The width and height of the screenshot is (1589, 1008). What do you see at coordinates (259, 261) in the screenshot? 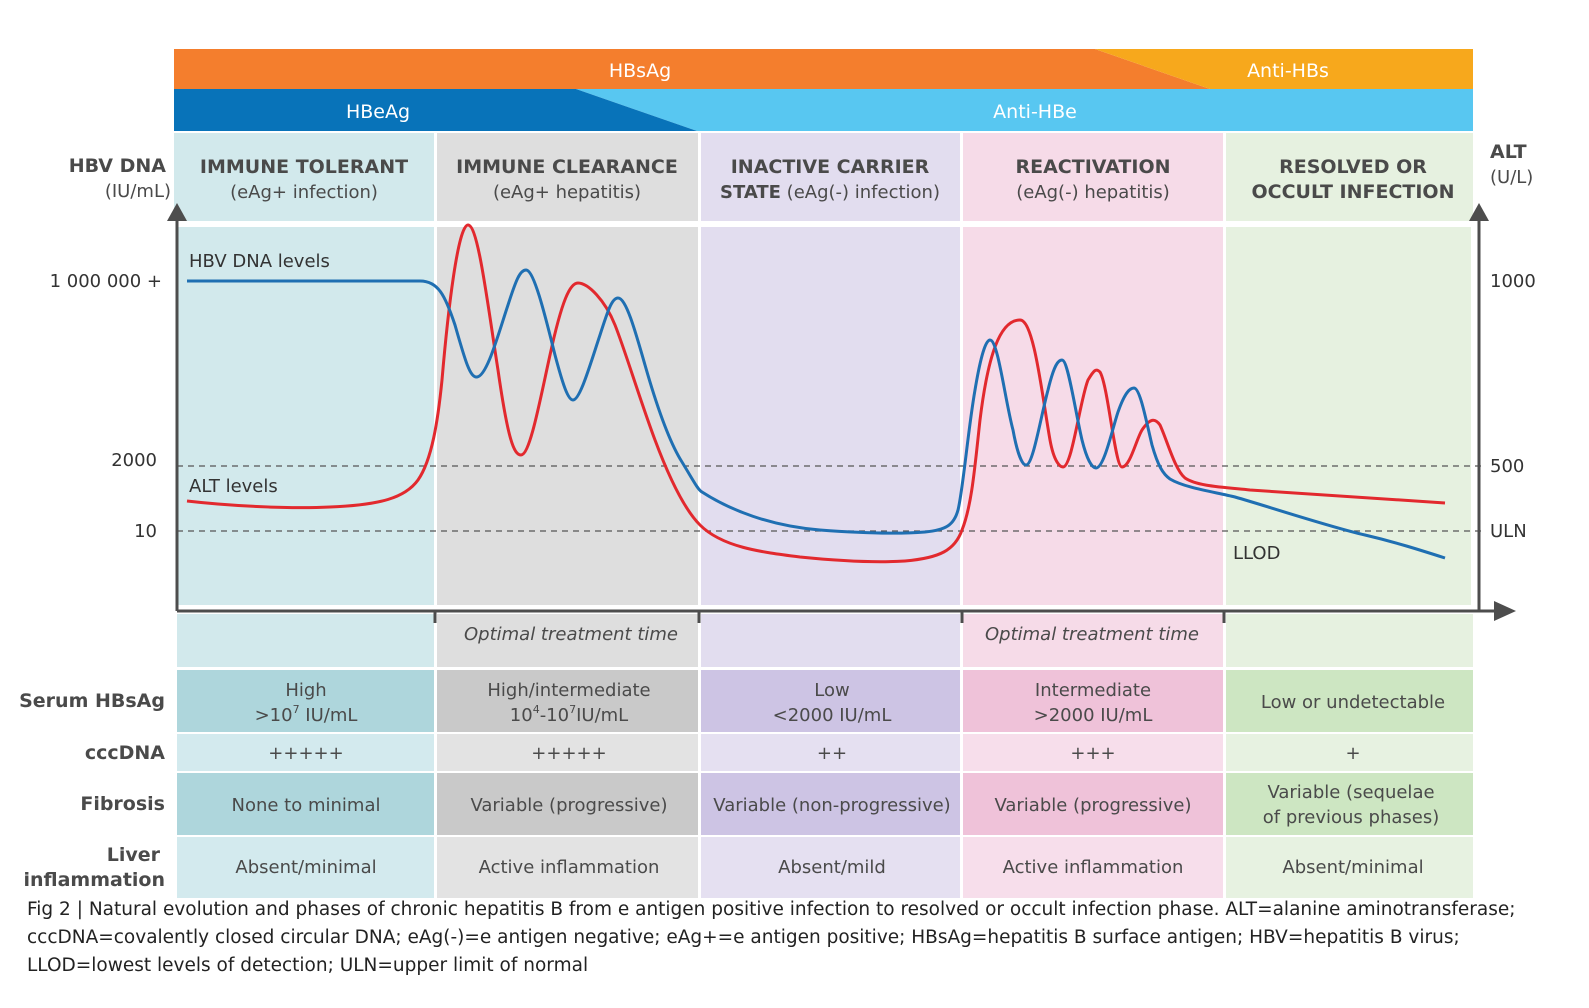
I see `hbv-dna-levels-label: HBV DNA levels` at bounding box center [259, 261].